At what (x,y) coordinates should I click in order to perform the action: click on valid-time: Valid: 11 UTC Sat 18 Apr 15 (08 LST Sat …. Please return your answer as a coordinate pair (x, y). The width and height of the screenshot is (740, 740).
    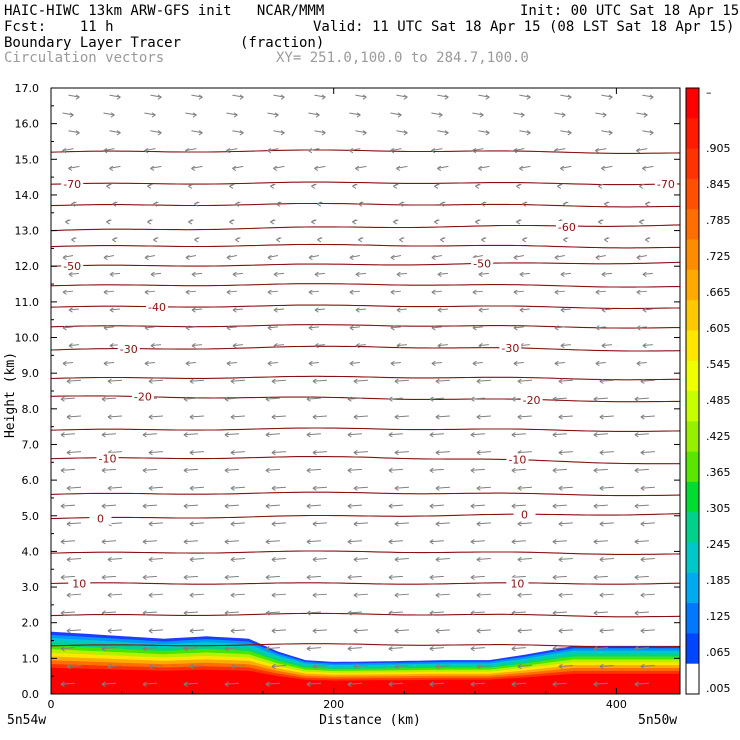
    Looking at the image, I should click on (524, 27).